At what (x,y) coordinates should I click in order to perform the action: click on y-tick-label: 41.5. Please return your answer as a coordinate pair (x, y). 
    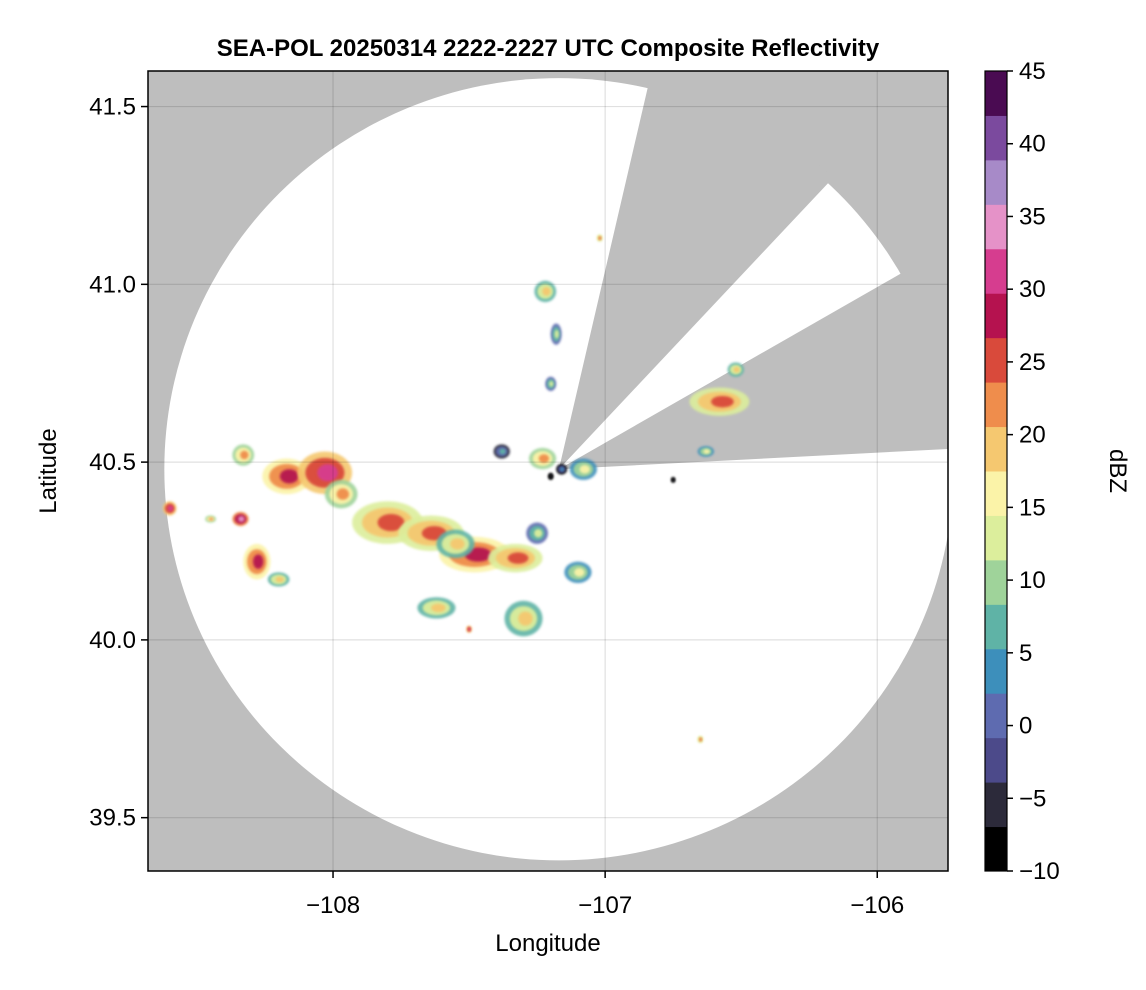
    Looking at the image, I should click on (112, 107).